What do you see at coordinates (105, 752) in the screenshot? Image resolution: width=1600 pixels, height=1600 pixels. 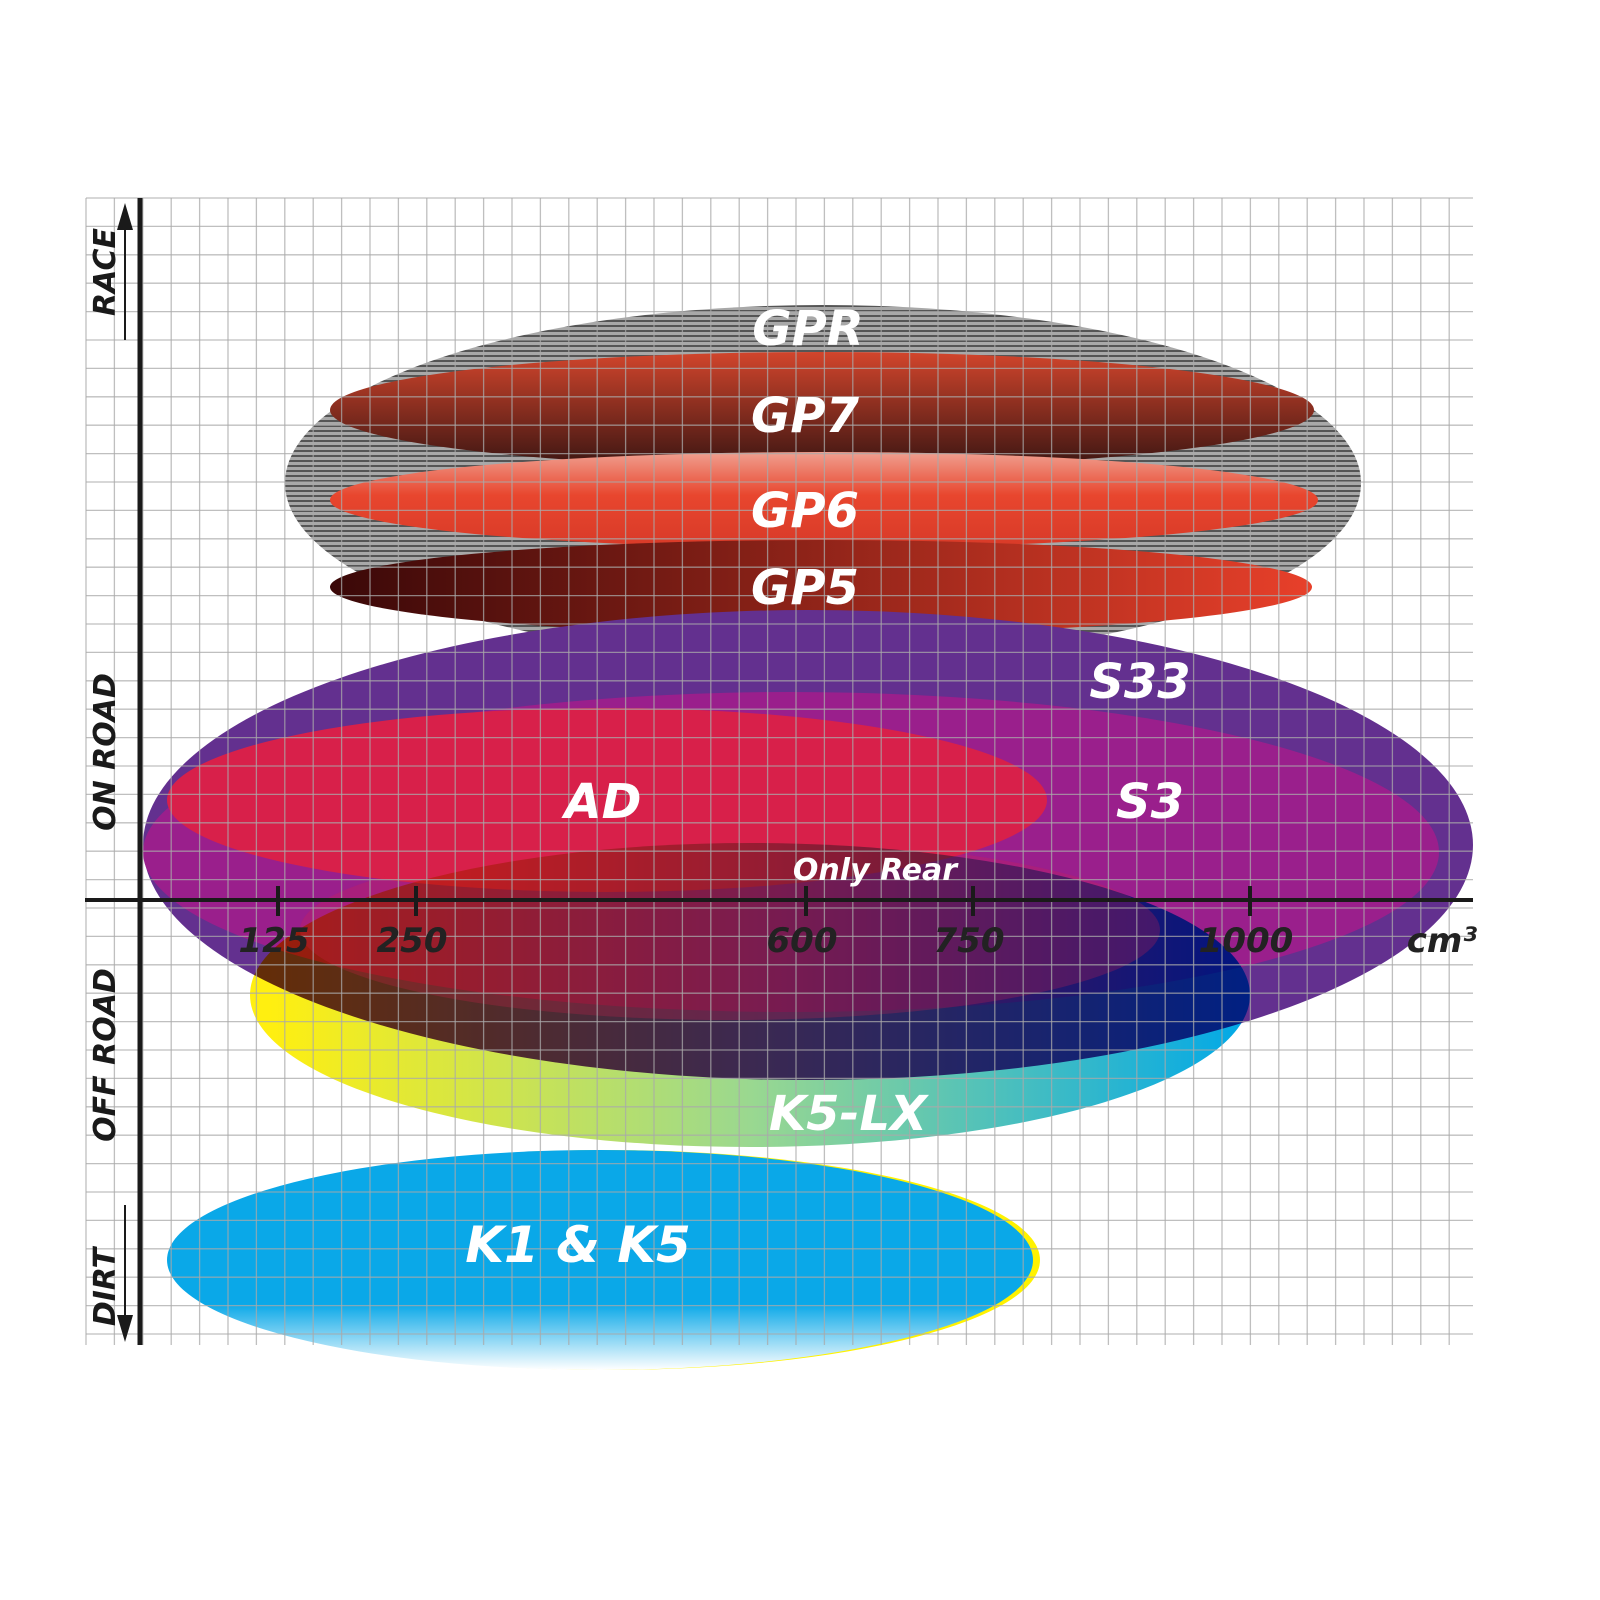 I see `y-label-on-road: ON ROAD` at bounding box center [105, 752].